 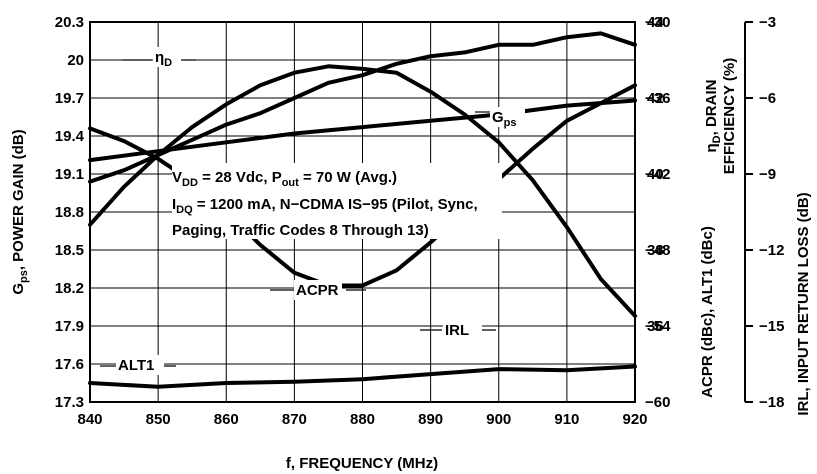 What do you see at coordinates (767, 22) in the screenshot?
I see `irl-tick-label: −3` at bounding box center [767, 22].